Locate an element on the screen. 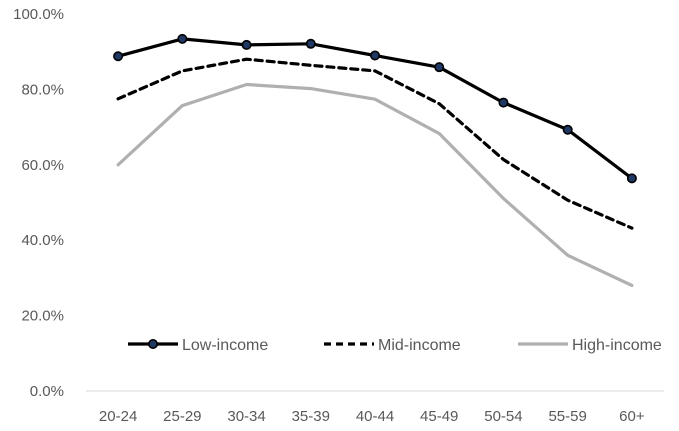 The width and height of the screenshot is (679, 431). x-tick-label: 50-54 is located at coordinates (503, 416).